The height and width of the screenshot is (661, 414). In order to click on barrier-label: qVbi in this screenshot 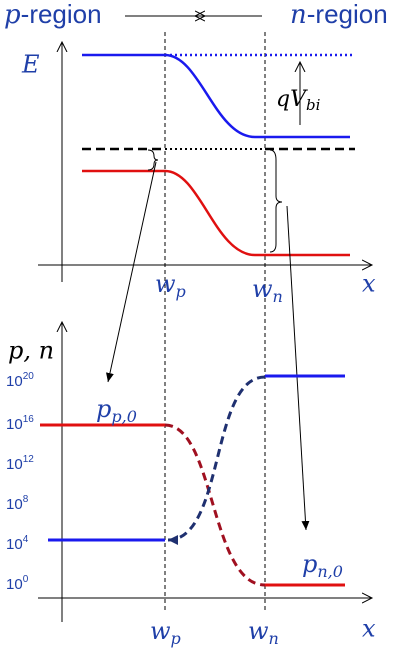, I will do `click(298, 100)`.